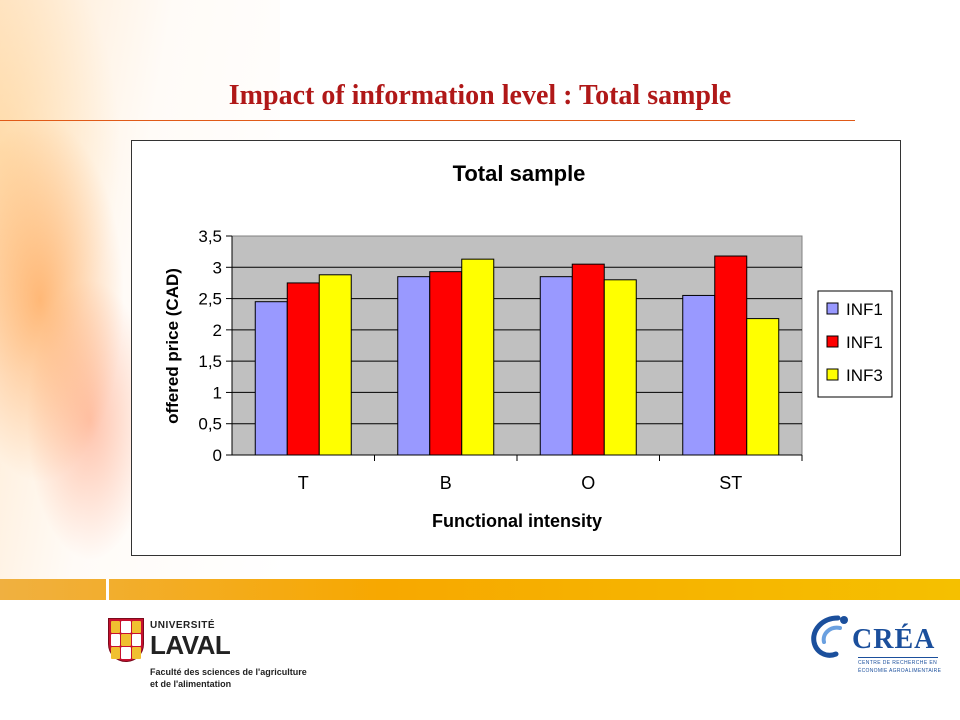  I want to click on y-axis-label: offered price (CAD), so click(172, 346).